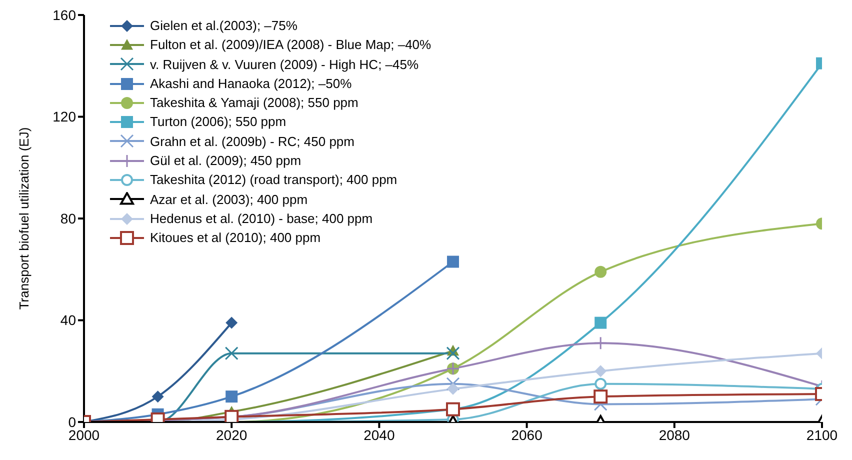  I want to click on x-tick-label: 2100, so click(822, 434).